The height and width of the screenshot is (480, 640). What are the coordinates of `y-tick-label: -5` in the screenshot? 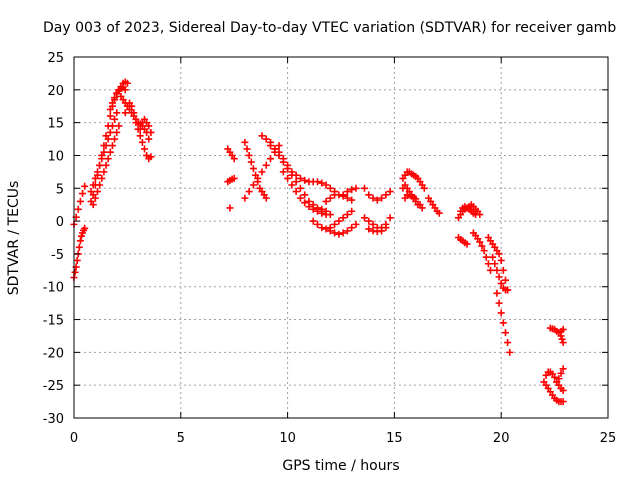 It's located at (57, 255).